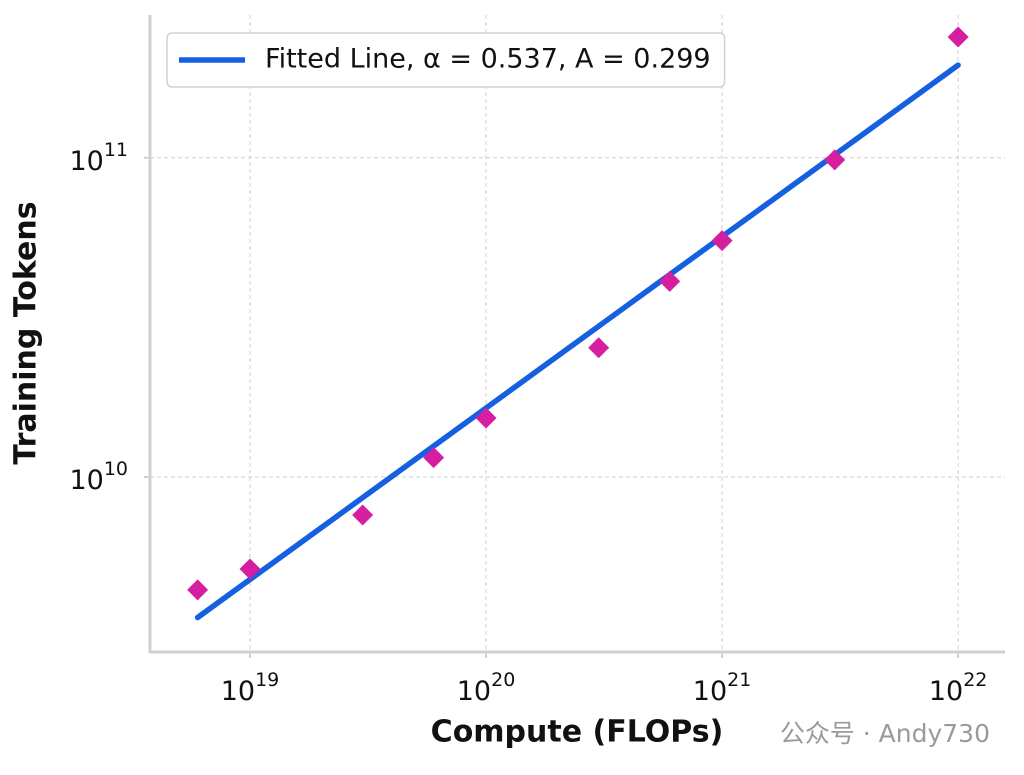  Describe the element at coordinates (577, 732) in the screenshot. I see `x-axis-title: Compute (FLOPs)` at that location.